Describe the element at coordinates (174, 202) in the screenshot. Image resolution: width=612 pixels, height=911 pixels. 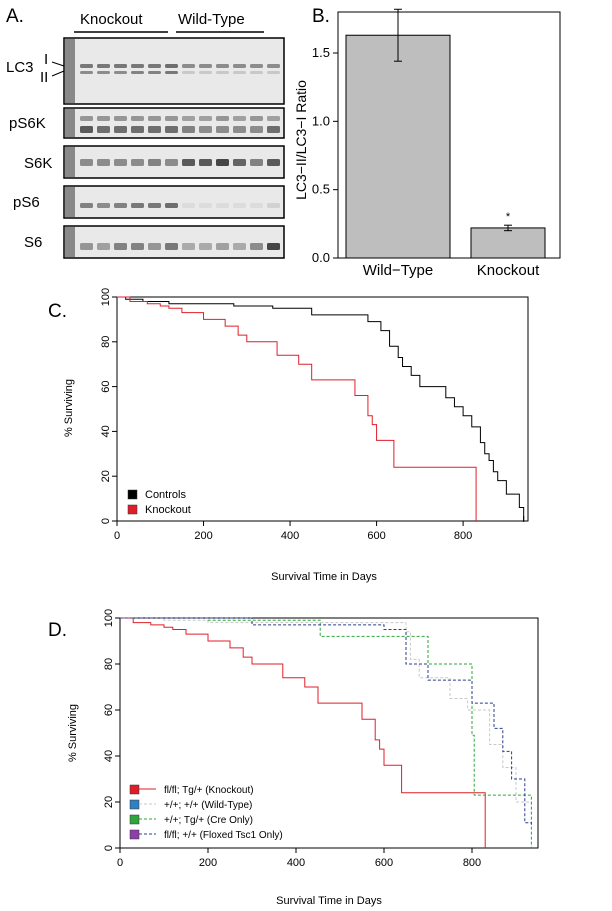
I see `blot-row-ps6` at that location.